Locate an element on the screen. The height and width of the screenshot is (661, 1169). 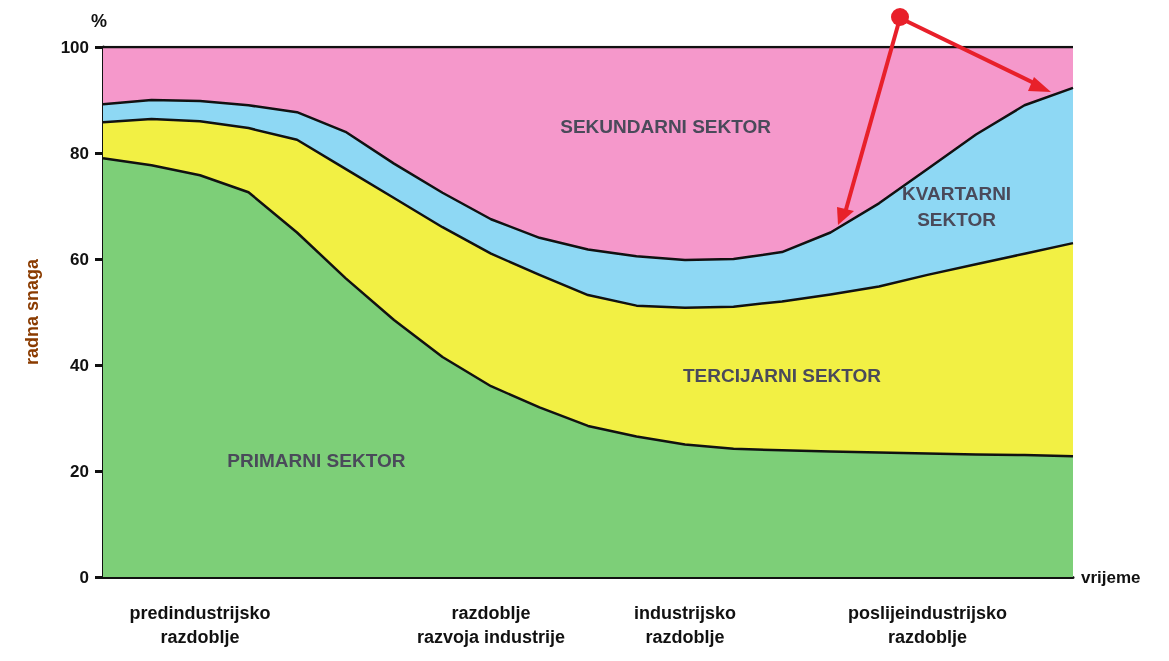
x-tick-label: industrijsko razdoblje is located at coordinates (685, 625).